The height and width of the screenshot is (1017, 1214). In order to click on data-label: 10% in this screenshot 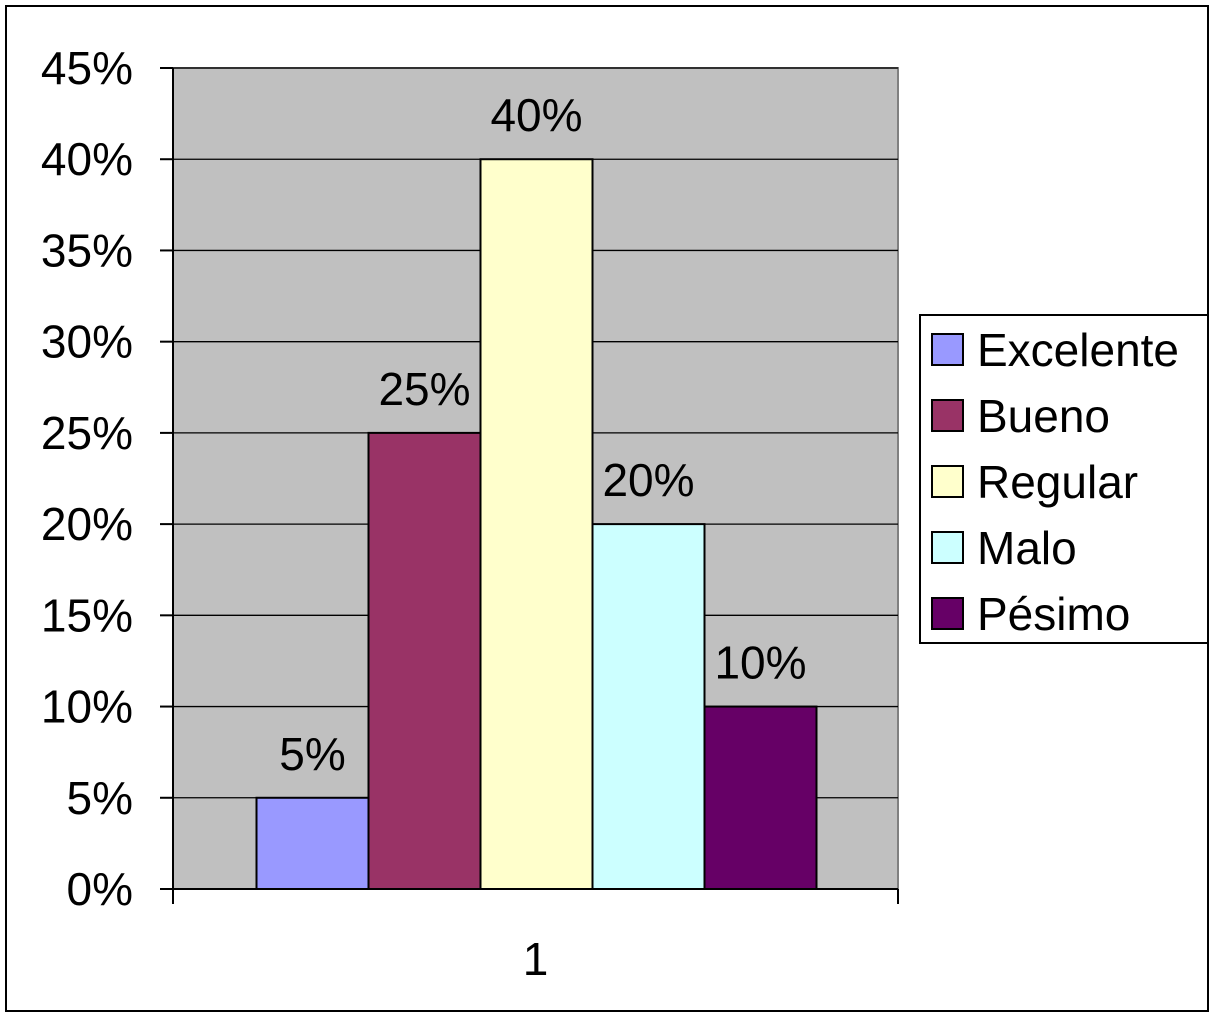, I will do `click(760, 663)`.